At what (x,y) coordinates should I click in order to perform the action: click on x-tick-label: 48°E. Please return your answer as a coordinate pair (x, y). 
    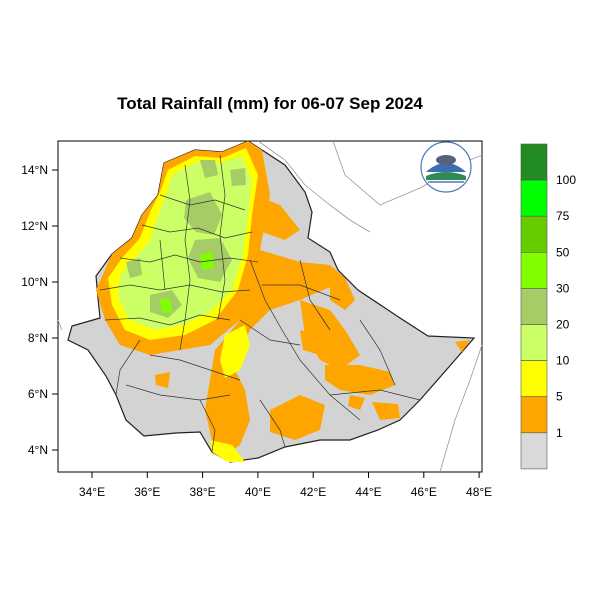
    Looking at the image, I should click on (479, 492).